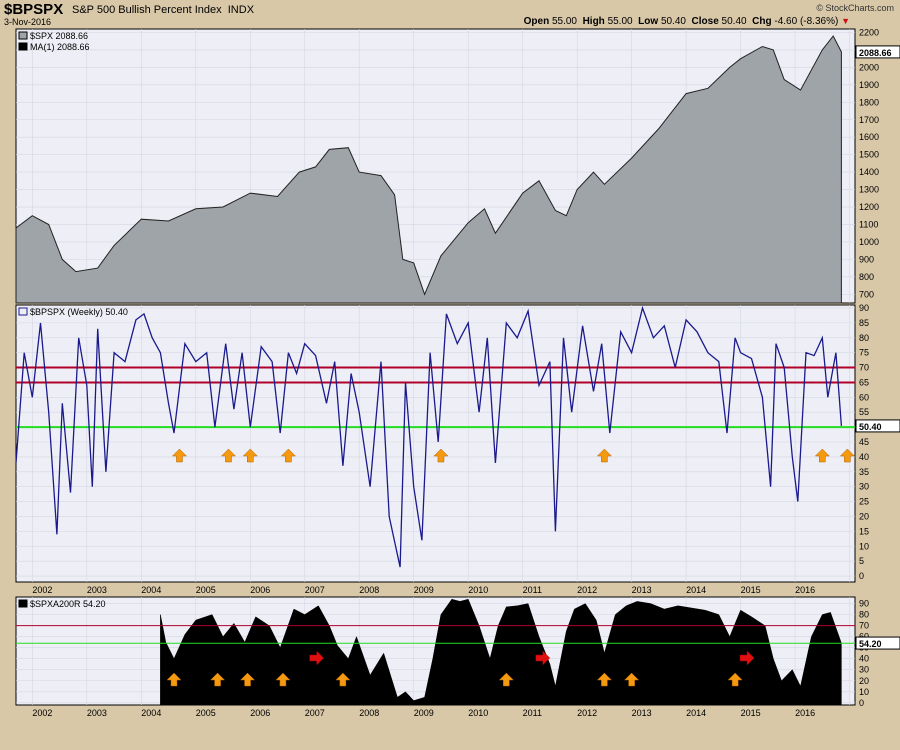 This screenshot has width=900, height=750. What do you see at coordinates (864, 338) in the screenshot?
I see `bp-ytick-label: 80` at bounding box center [864, 338].